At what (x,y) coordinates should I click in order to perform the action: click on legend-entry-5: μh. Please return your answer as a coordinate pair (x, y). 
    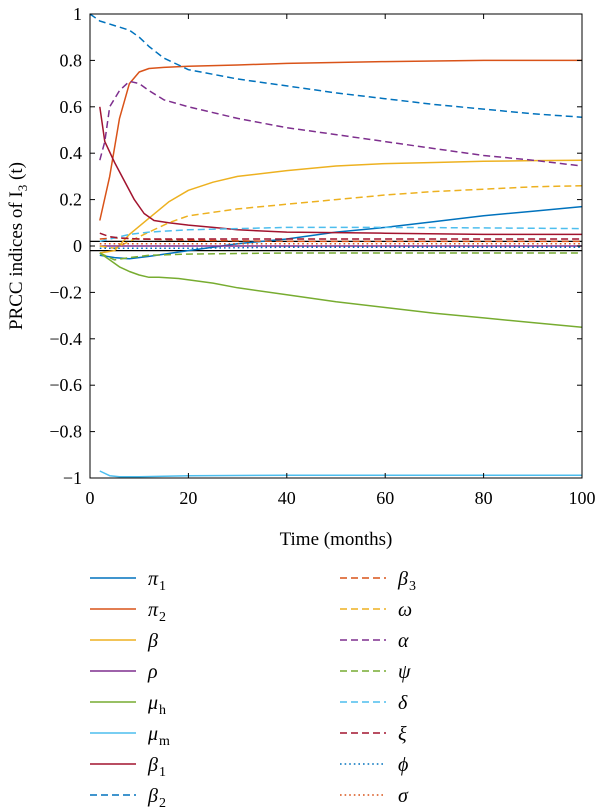
    Looking at the image, I should click on (128, 705).